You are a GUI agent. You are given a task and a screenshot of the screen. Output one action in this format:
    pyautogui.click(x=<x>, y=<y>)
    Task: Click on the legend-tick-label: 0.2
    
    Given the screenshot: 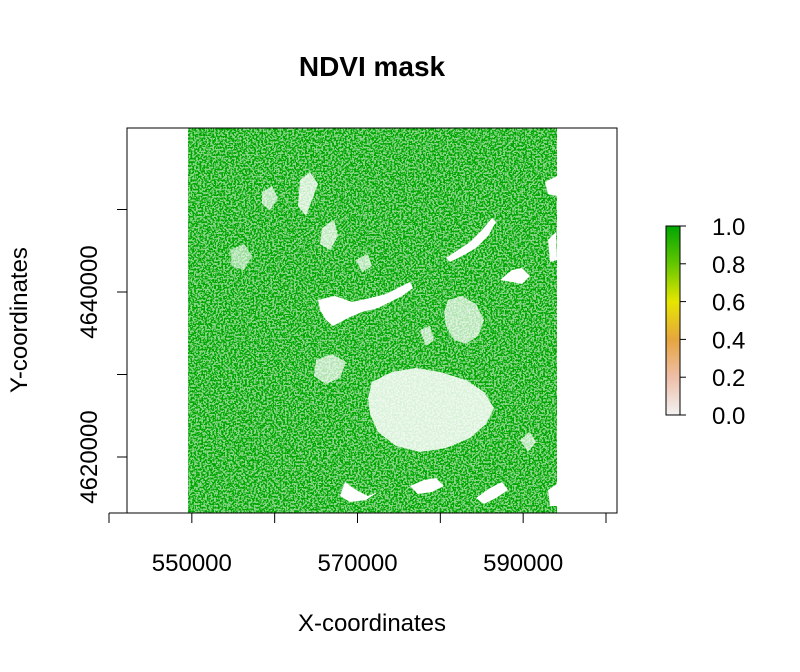 What is the action you would take?
    pyautogui.click(x=728, y=378)
    